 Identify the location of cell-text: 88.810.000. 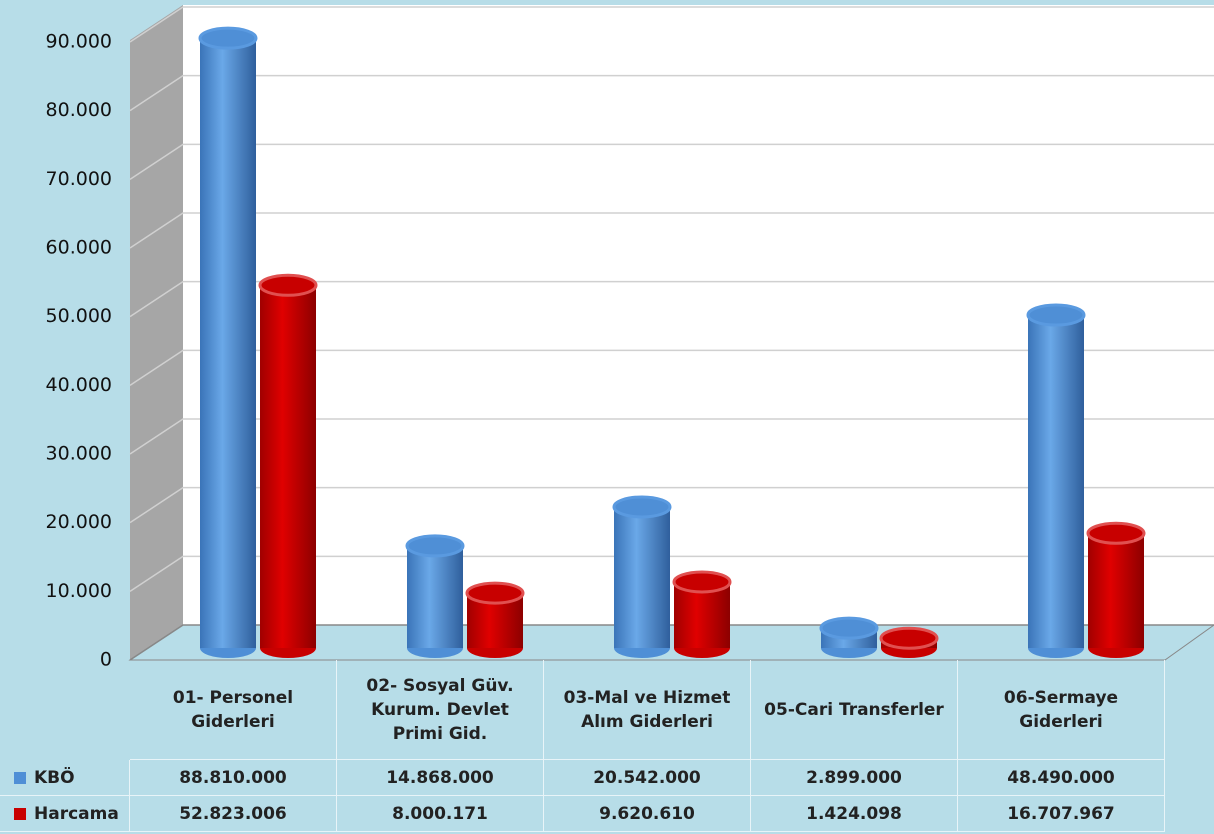
(233, 777).